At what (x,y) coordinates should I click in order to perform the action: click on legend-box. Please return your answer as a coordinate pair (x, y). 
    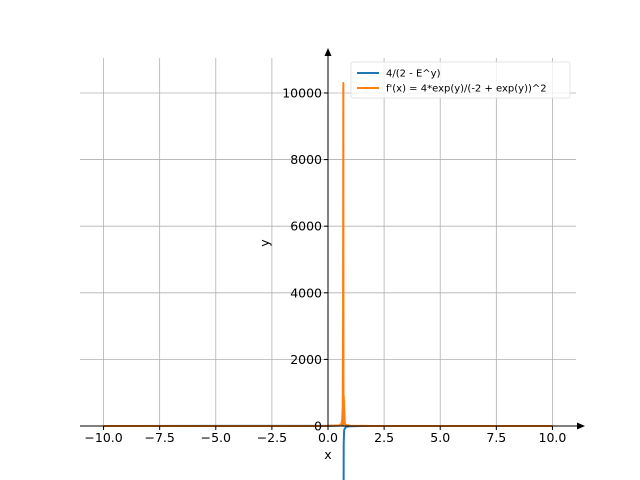
    Looking at the image, I should click on (460, 80).